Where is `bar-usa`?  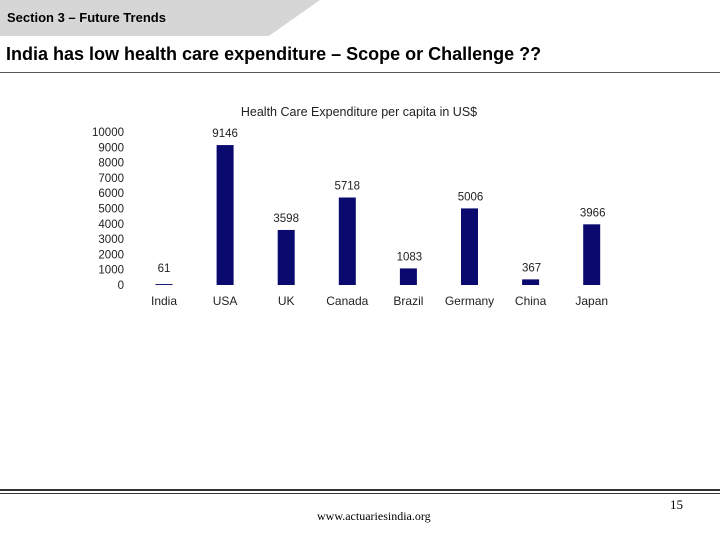 bar-usa is located at coordinates (225, 215).